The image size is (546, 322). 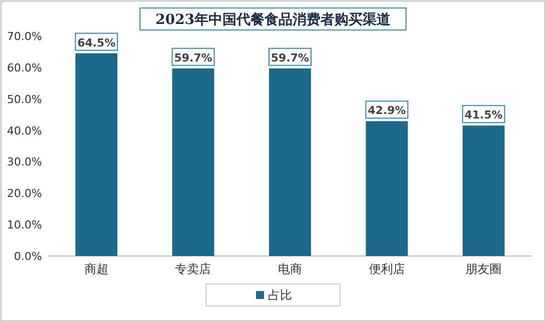 I want to click on x-tick-label: 专卖店, so click(x=193, y=269).